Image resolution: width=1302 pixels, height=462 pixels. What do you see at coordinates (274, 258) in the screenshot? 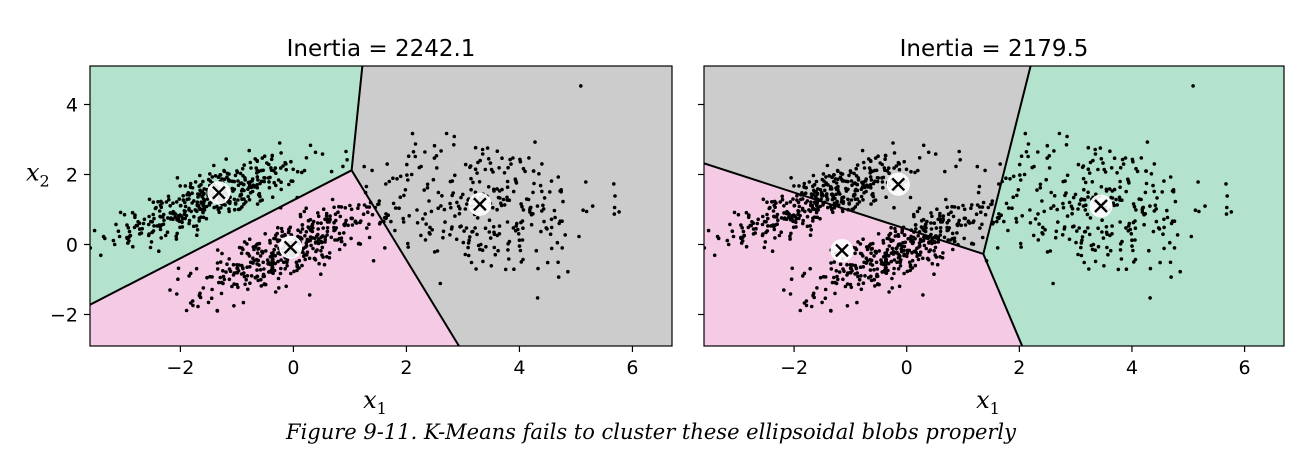
I see `decision-region-pink` at bounding box center [274, 258].